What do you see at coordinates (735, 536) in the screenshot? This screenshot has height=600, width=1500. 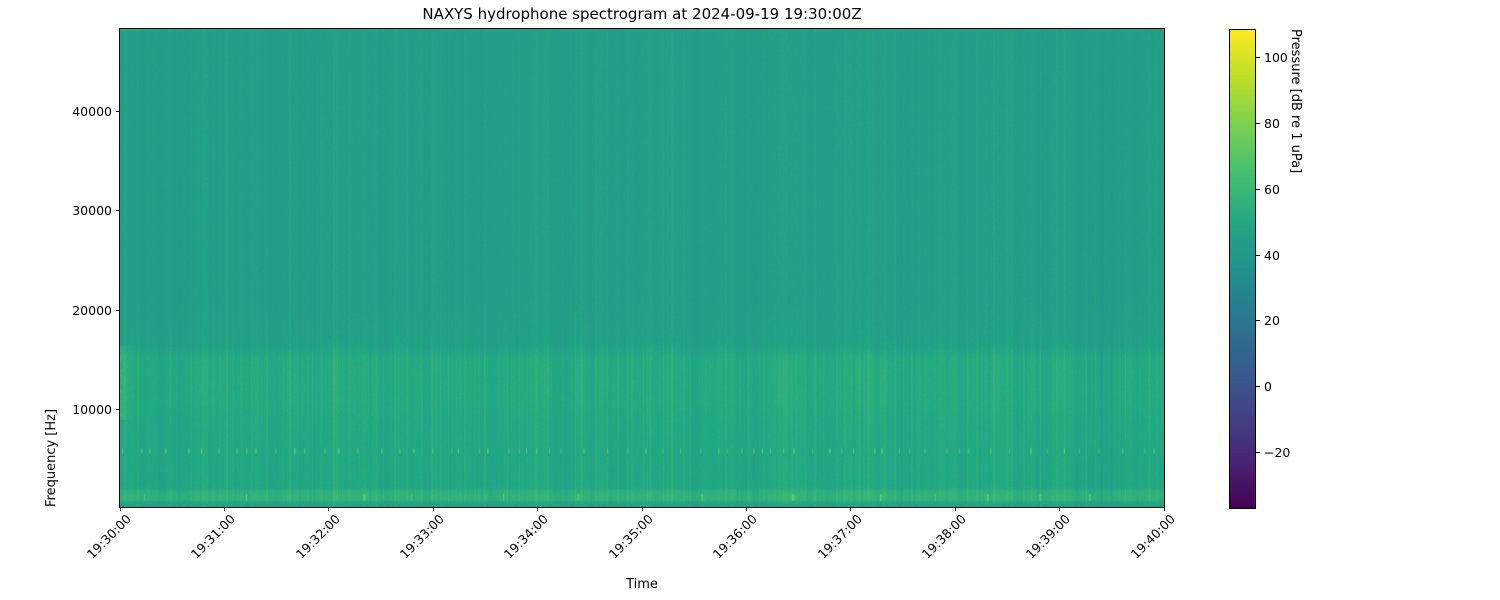 I see `x-tick-label: 19:36:00` at bounding box center [735, 536].